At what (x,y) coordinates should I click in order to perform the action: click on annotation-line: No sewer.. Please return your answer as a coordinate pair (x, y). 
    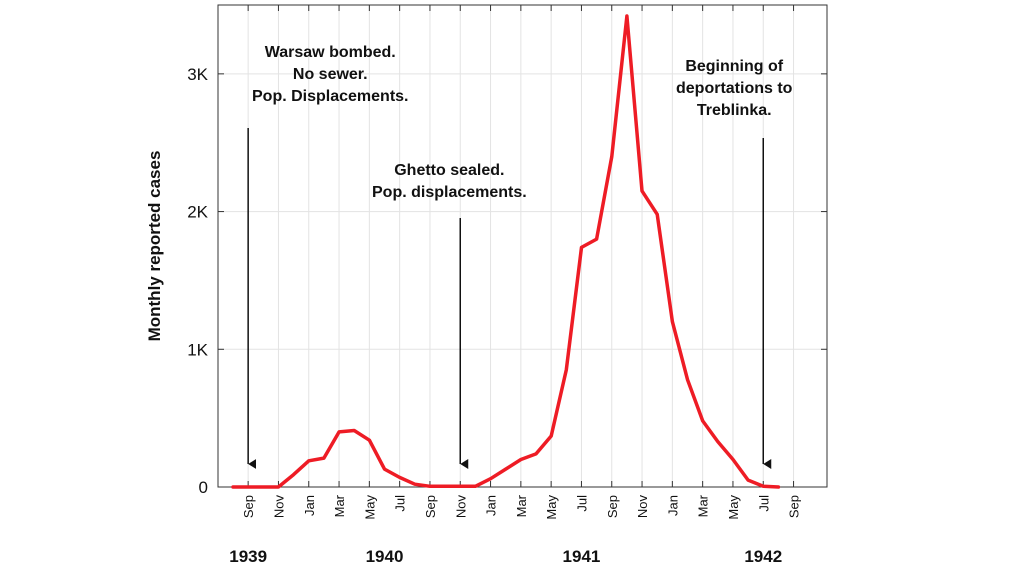
    Looking at the image, I should click on (330, 74).